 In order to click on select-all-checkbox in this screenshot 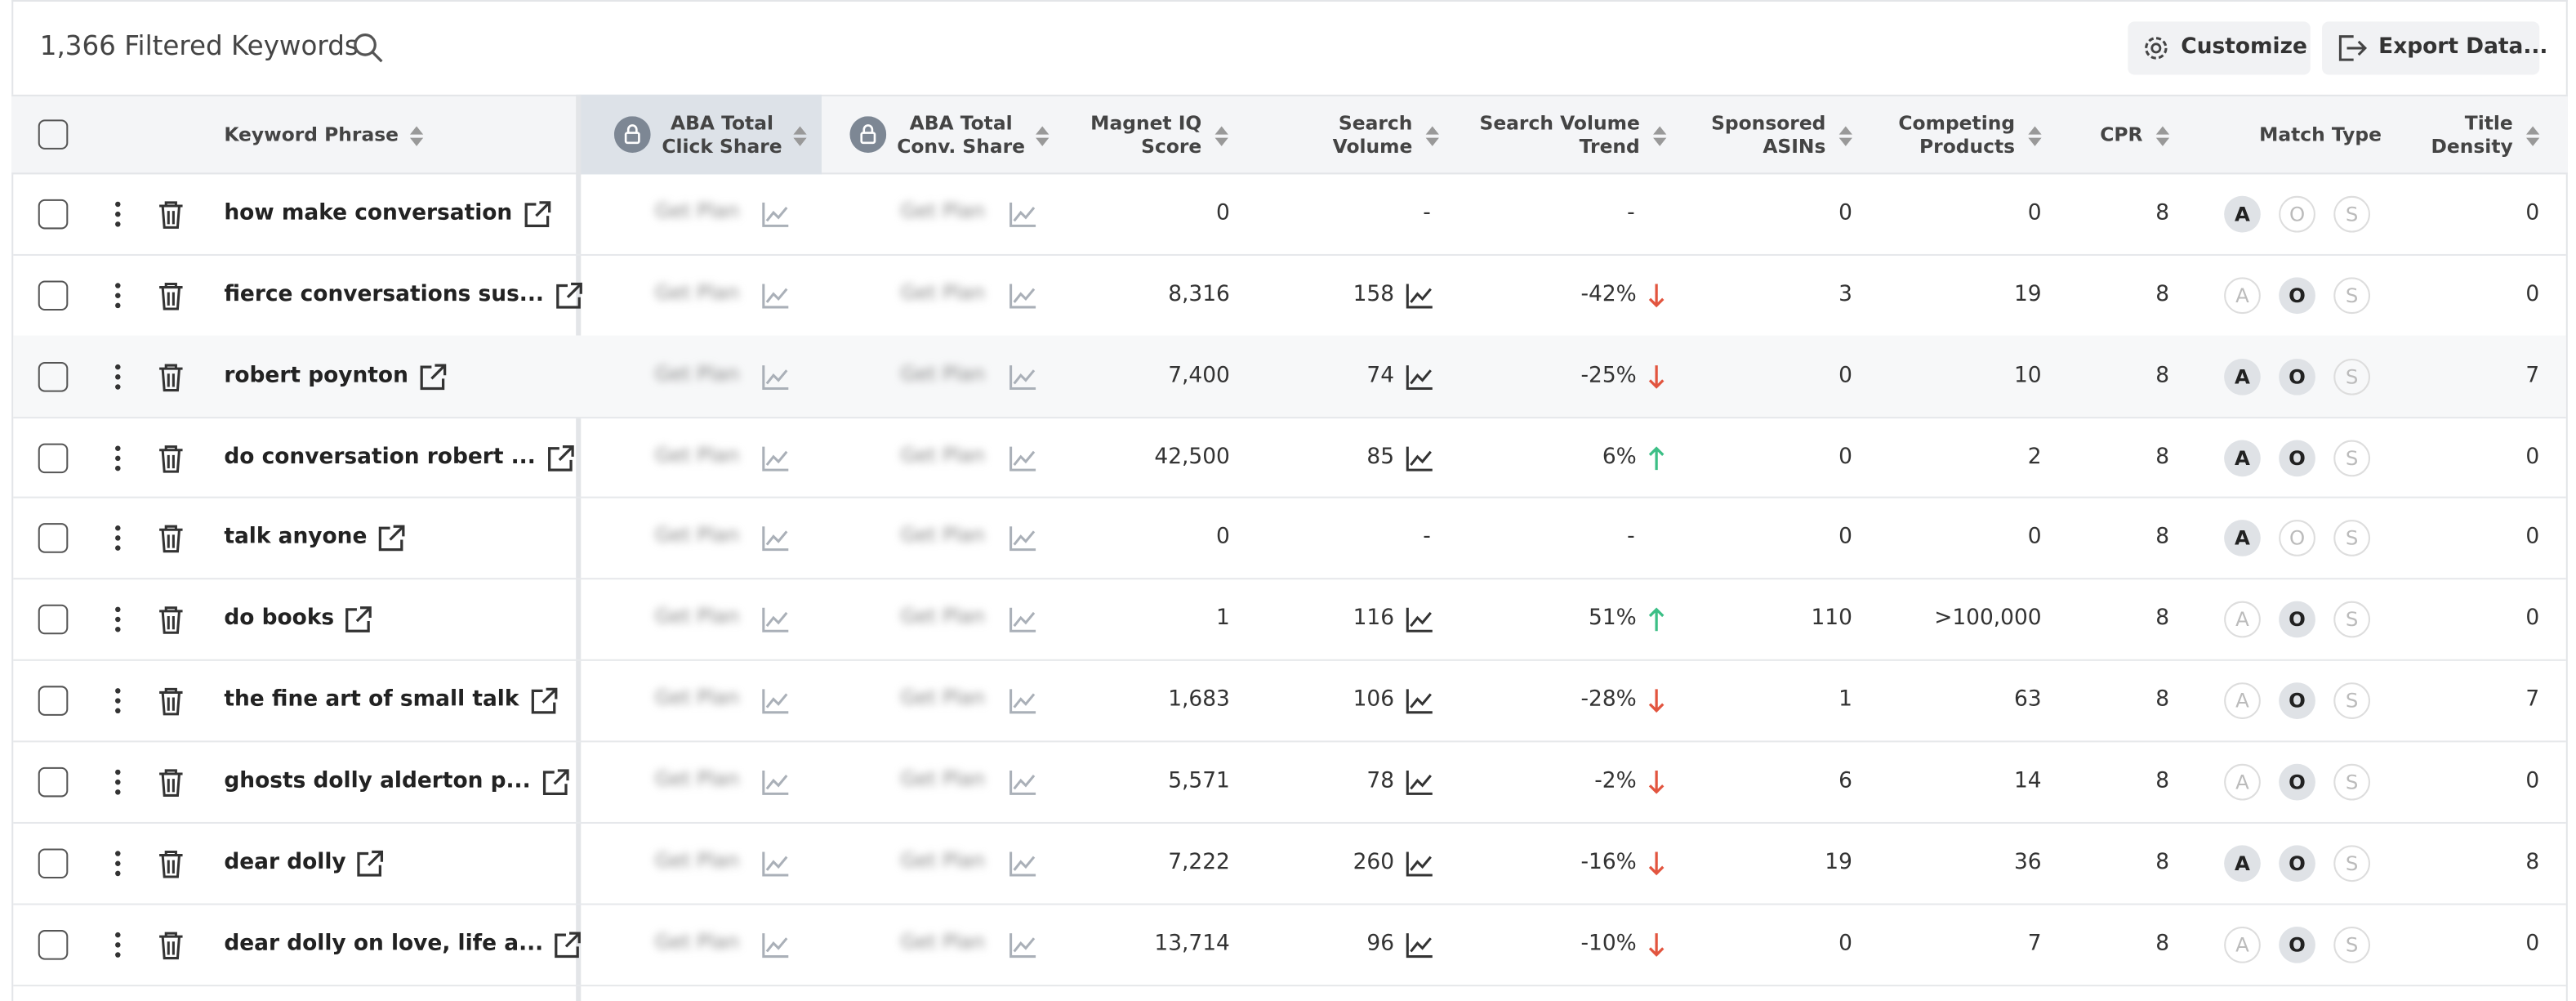, I will do `click(53, 134)`.